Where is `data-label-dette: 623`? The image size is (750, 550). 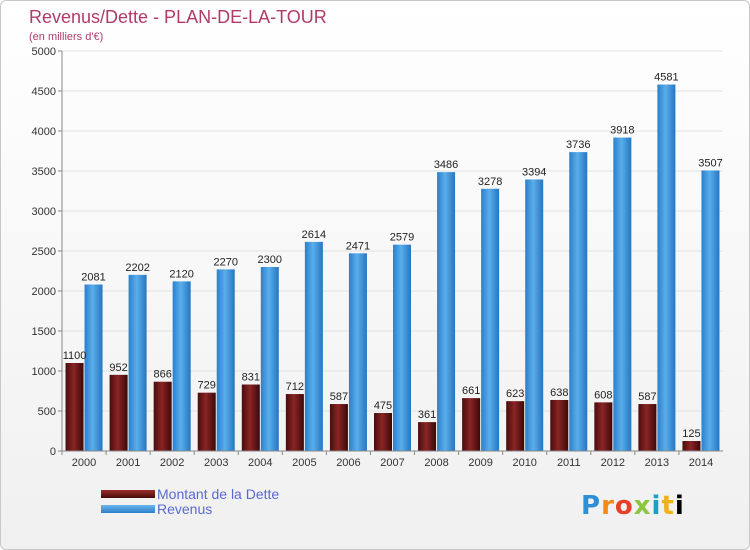 data-label-dette: 623 is located at coordinates (515, 394).